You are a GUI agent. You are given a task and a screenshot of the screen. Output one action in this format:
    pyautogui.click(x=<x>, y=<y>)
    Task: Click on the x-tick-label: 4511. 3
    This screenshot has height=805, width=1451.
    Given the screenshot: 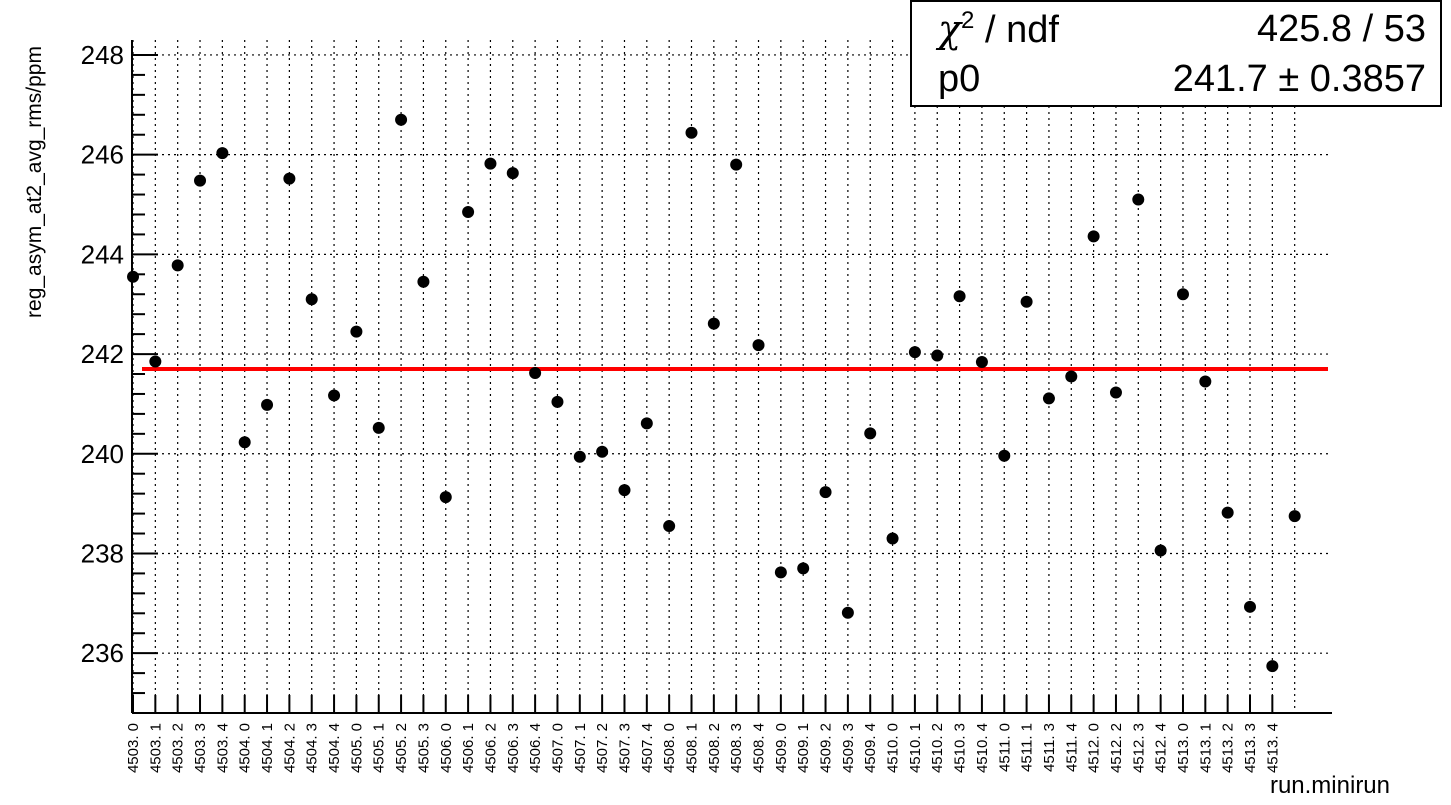 What is the action you would take?
    pyautogui.click(x=1049, y=747)
    